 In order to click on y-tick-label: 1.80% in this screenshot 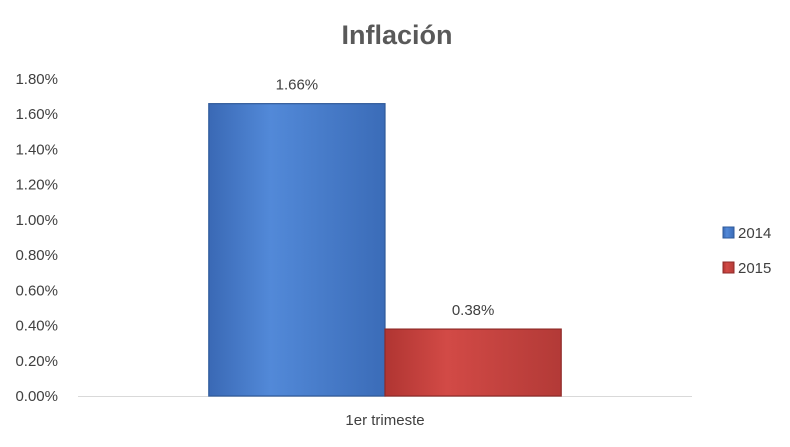, I will do `click(36, 79)`.